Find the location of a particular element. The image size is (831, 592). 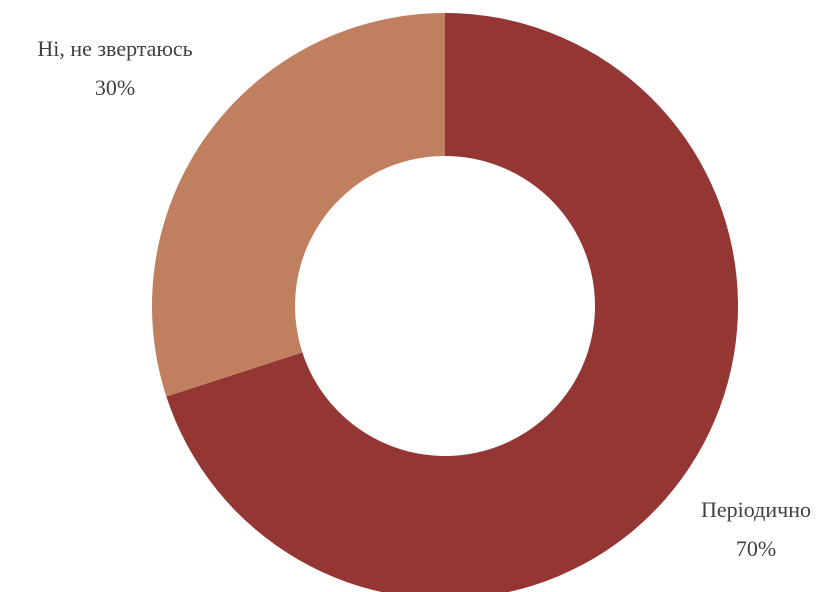

slice-label-nі-ne-zvertayus: Ні, не звертаюсь is located at coordinates (114, 48).